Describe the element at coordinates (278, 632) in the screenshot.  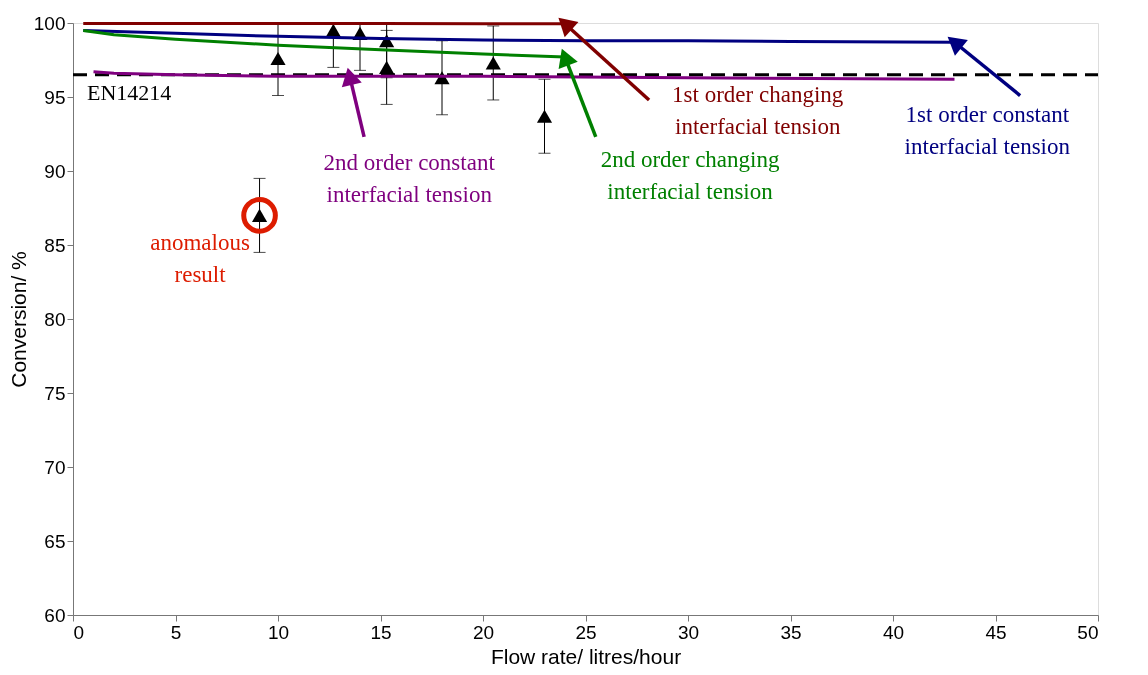
I see `x-tick-label: 10` at that location.